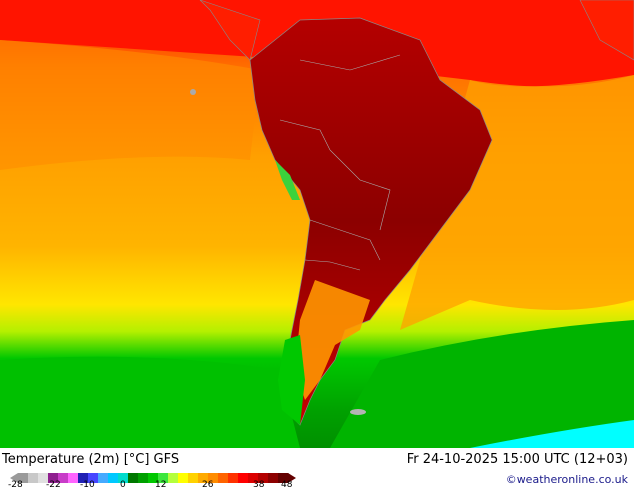 The image size is (634, 490). What do you see at coordinates (332, 340) in the screenshot?
I see `patagonia-warm` at bounding box center [332, 340].